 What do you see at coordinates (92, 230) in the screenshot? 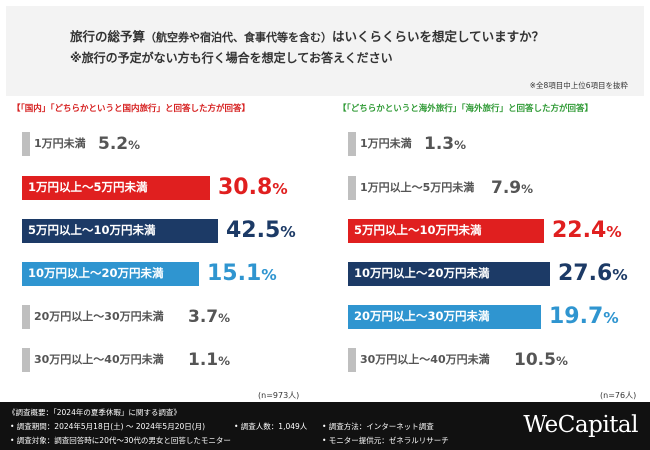
I see `domestic-category-label-3: 5万円以上〜10万円未満` at bounding box center [92, 230].